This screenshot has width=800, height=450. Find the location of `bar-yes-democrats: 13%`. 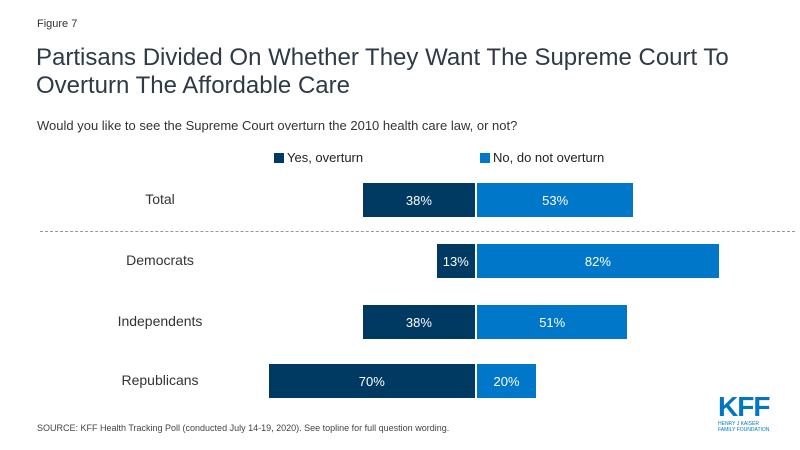

bar-yes-democrats: 13% is located at coordinates (455, 261).